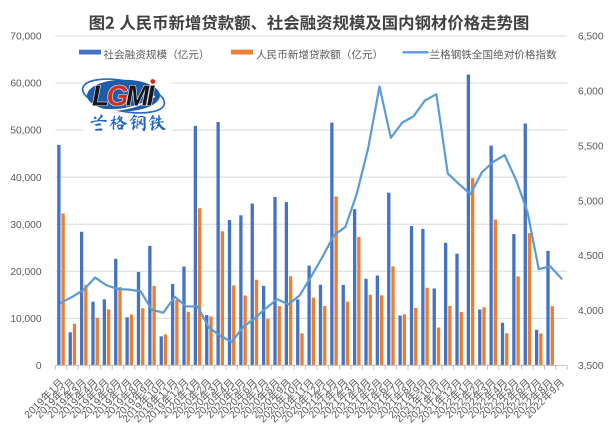 The image size is (615, 436). What do you see at coordinates (591, 311) in the screenshot?
I see `svg-text: 4,000` at bounding box center [591, 311].